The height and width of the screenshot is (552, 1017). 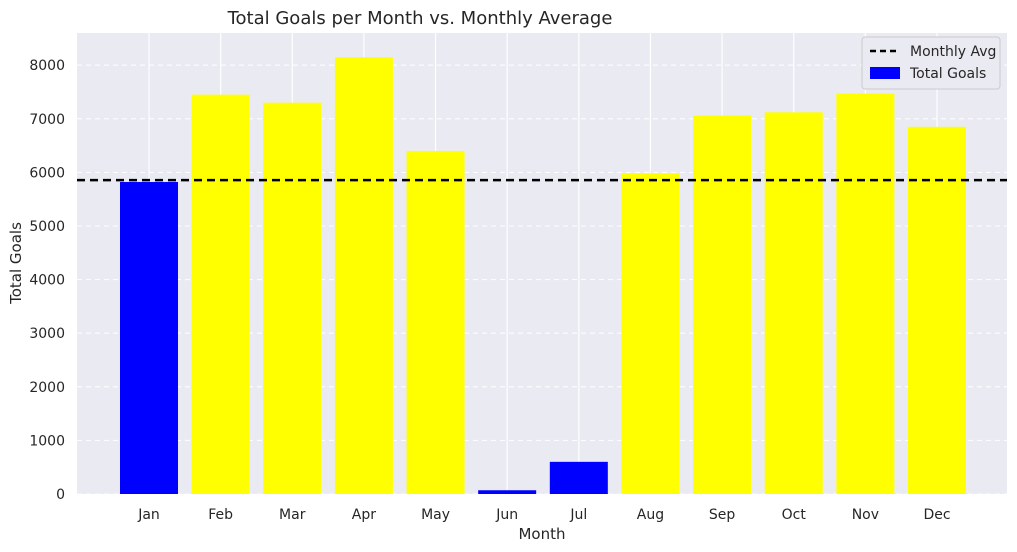 I want to click on y-axis-label: Total Goals, so click(x=16, y=263).